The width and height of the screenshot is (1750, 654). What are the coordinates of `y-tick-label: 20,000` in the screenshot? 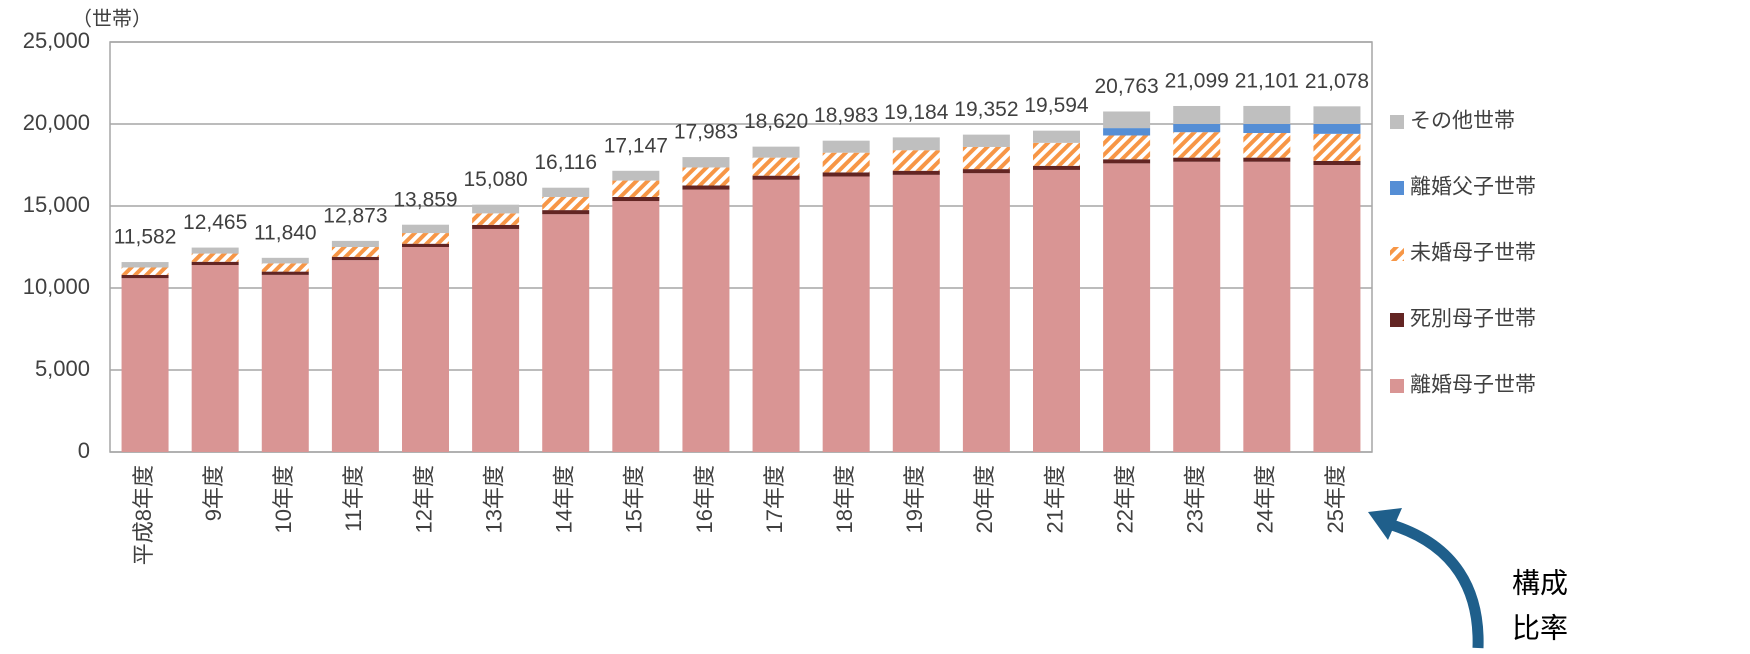 It's located at (56, 122).